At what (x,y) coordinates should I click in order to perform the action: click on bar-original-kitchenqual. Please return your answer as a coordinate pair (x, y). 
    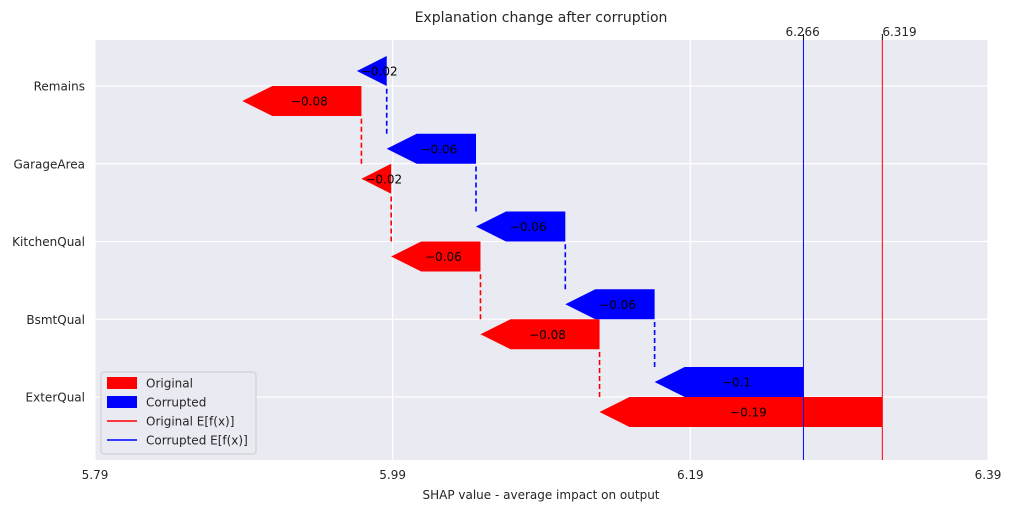
    Looking at the image, I should click on (436, 256).